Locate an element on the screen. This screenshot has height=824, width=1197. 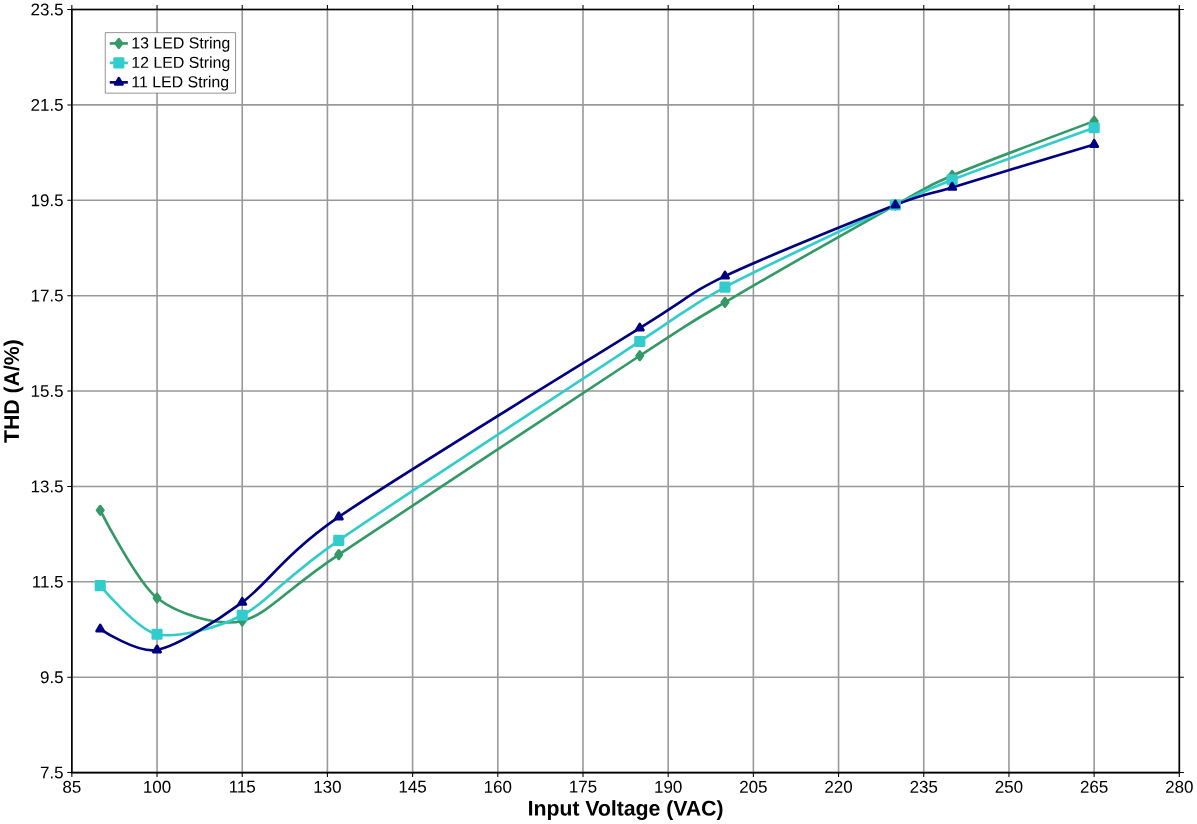
x-tick-label: 160 is located at coordinates (498, 787).